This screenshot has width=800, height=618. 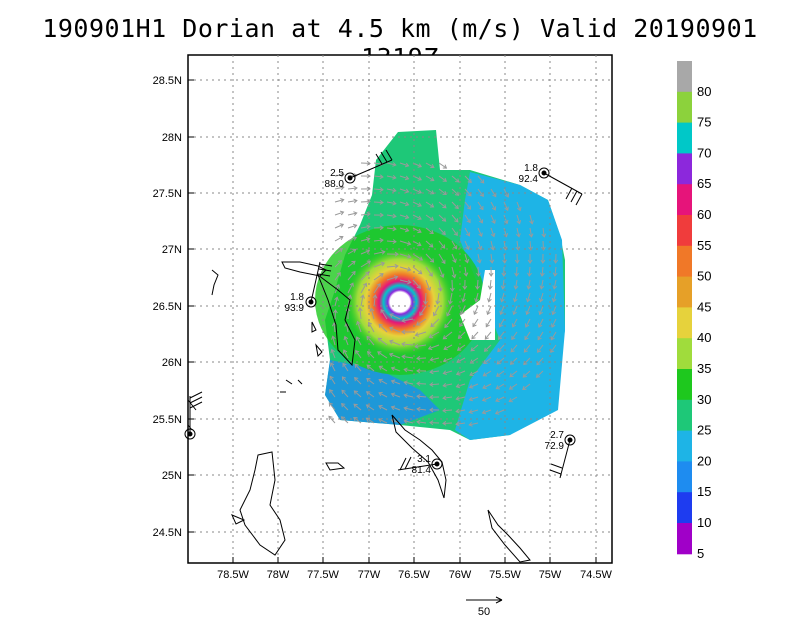 I want to click on obs-4-bottom: 81.4, so click(x=422, y=470).